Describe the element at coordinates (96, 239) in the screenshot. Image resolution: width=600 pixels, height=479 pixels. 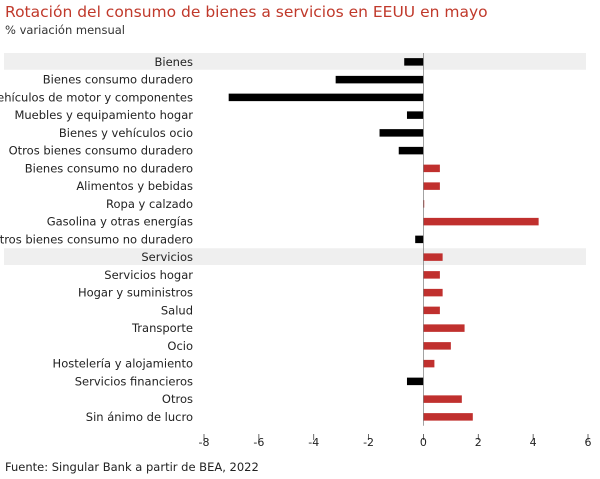
I see `category-label: Otros bienes consumo no duradero` at that location.